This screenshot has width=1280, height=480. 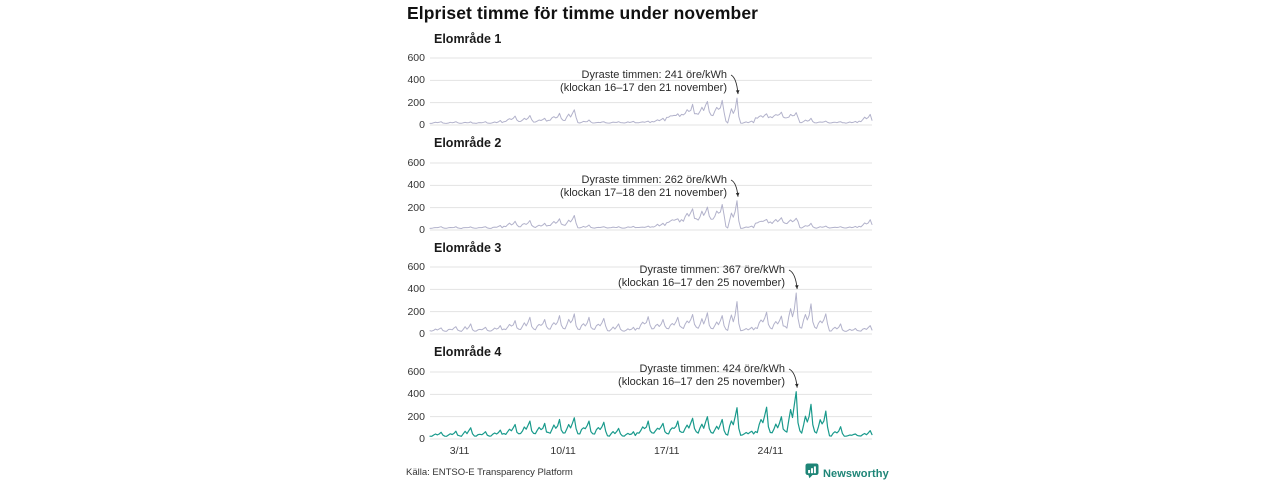 What do you see at coordinates (583, 13) in the screenshot?
I see `chart-title: Elpriset timme för timme under november` at bounding box center [583, 13].